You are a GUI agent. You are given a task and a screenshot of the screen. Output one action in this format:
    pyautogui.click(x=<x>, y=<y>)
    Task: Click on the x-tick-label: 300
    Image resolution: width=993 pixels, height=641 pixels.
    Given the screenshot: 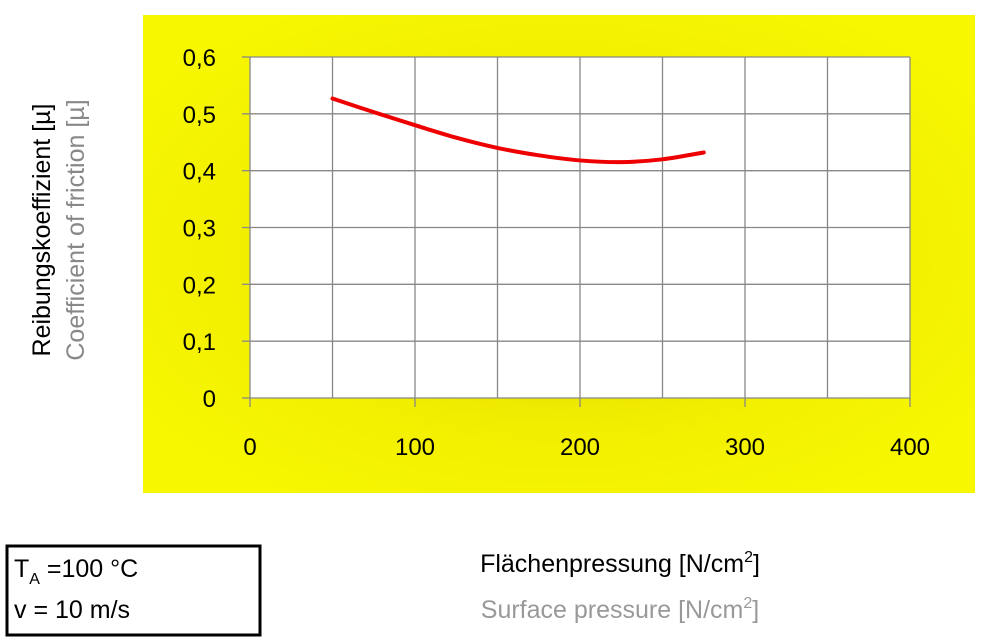 What is the action you would take?
    pyautogui.click(x=745, y=447)
    